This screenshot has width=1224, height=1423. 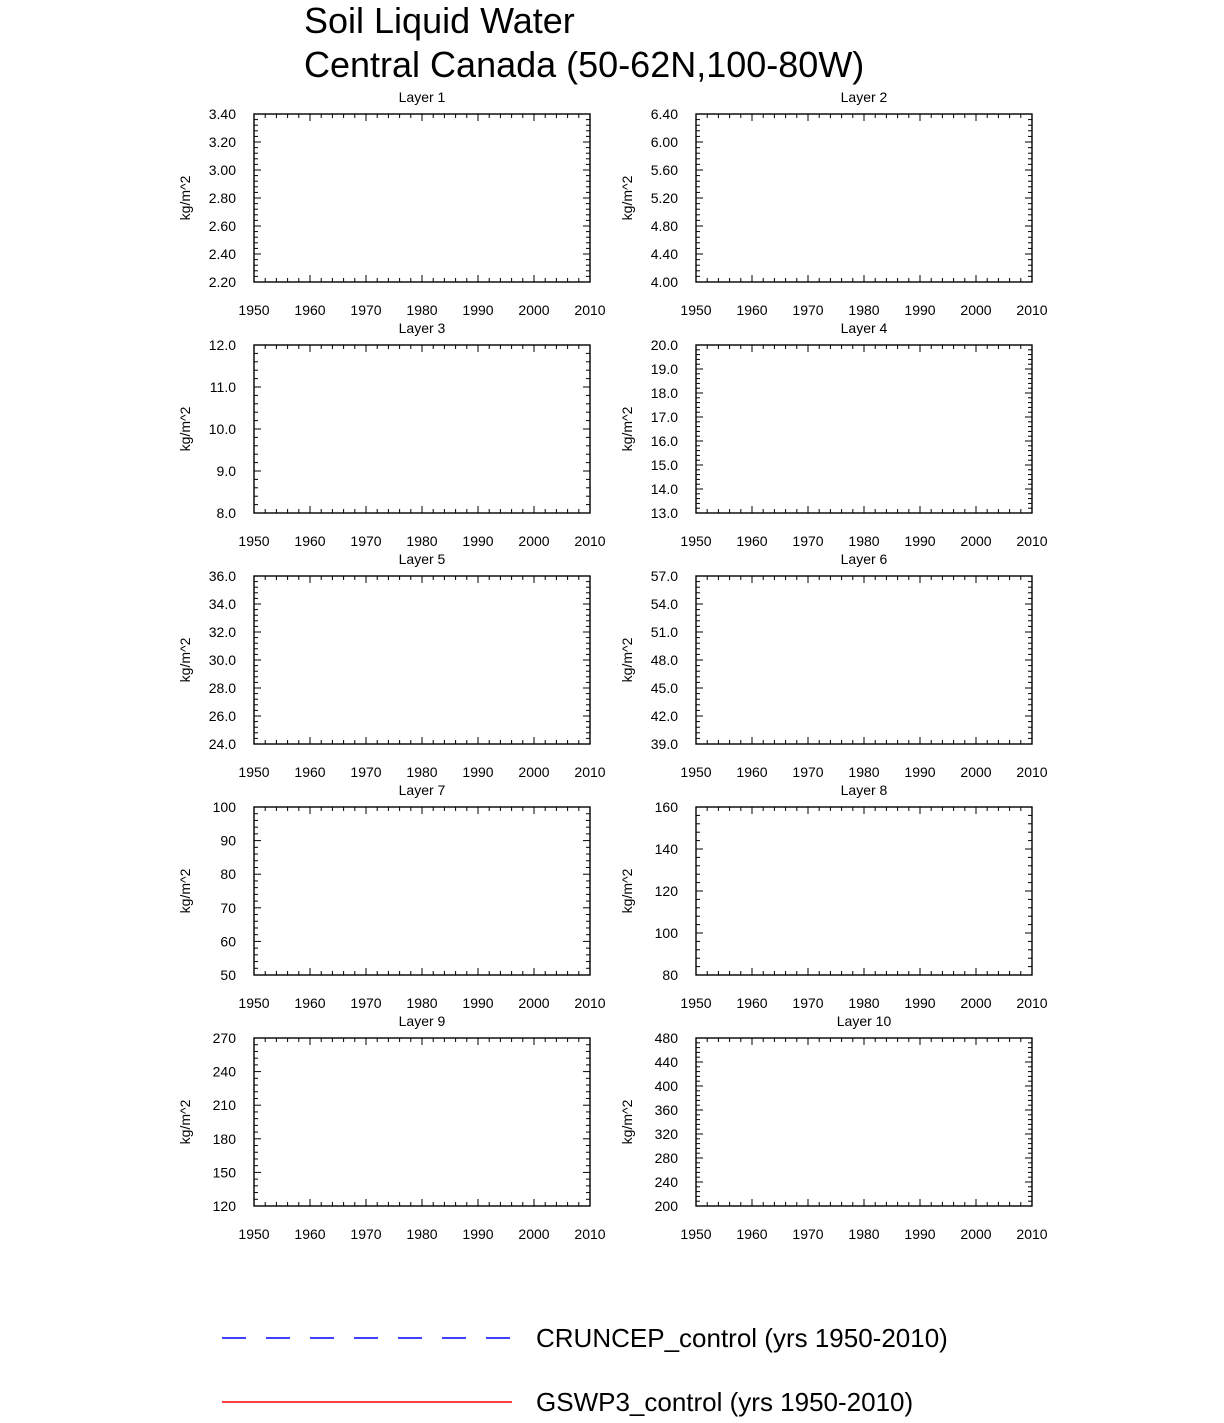 I want to click on y-tick-label: 280, so click(x=667, y=1158).